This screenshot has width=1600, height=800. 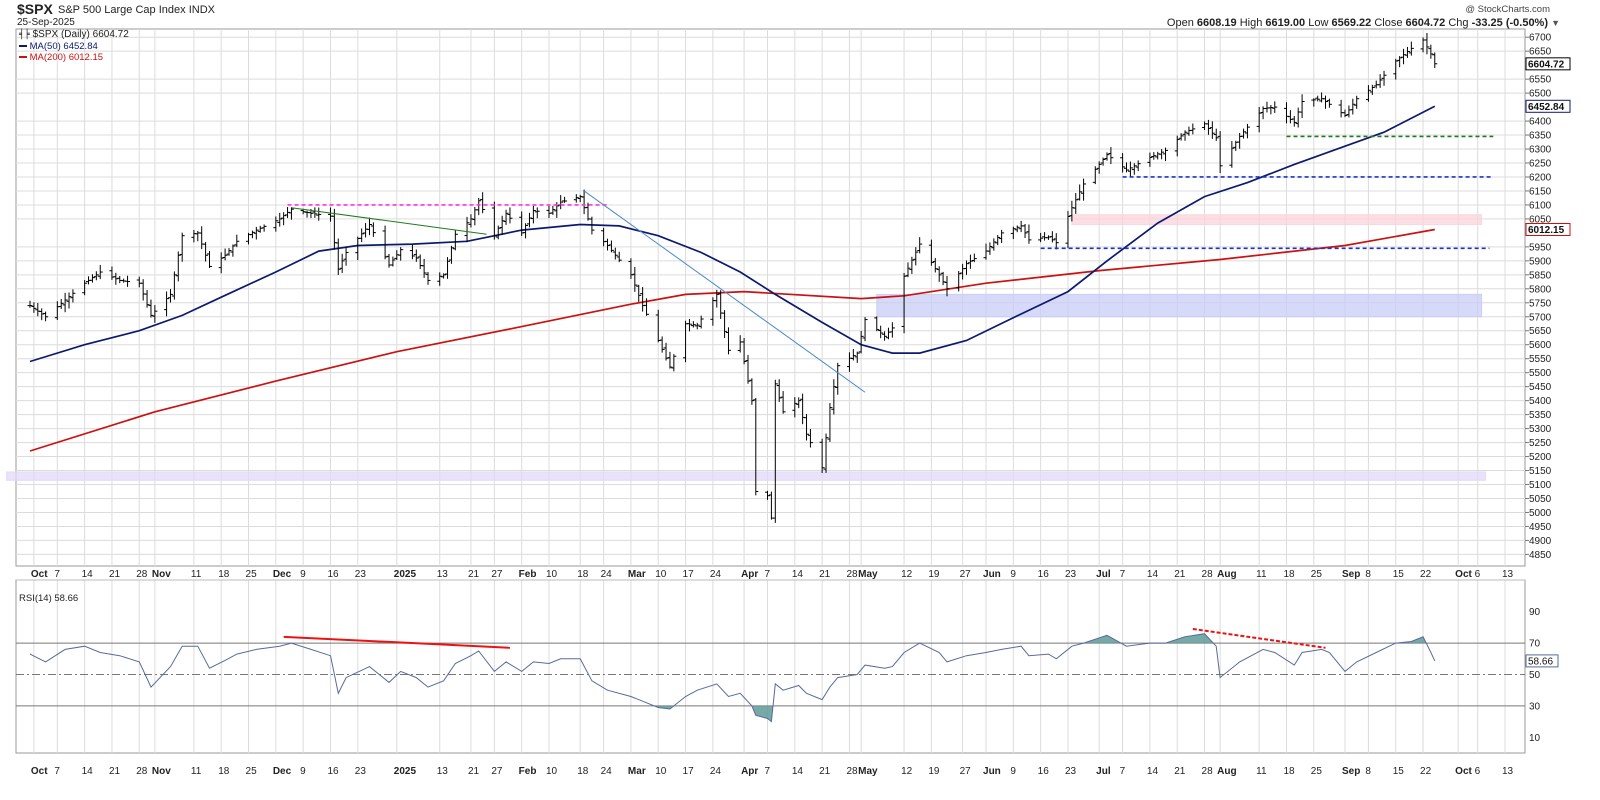 I want to click on price-tick-label: 5050, so click(x=1540, y=499).